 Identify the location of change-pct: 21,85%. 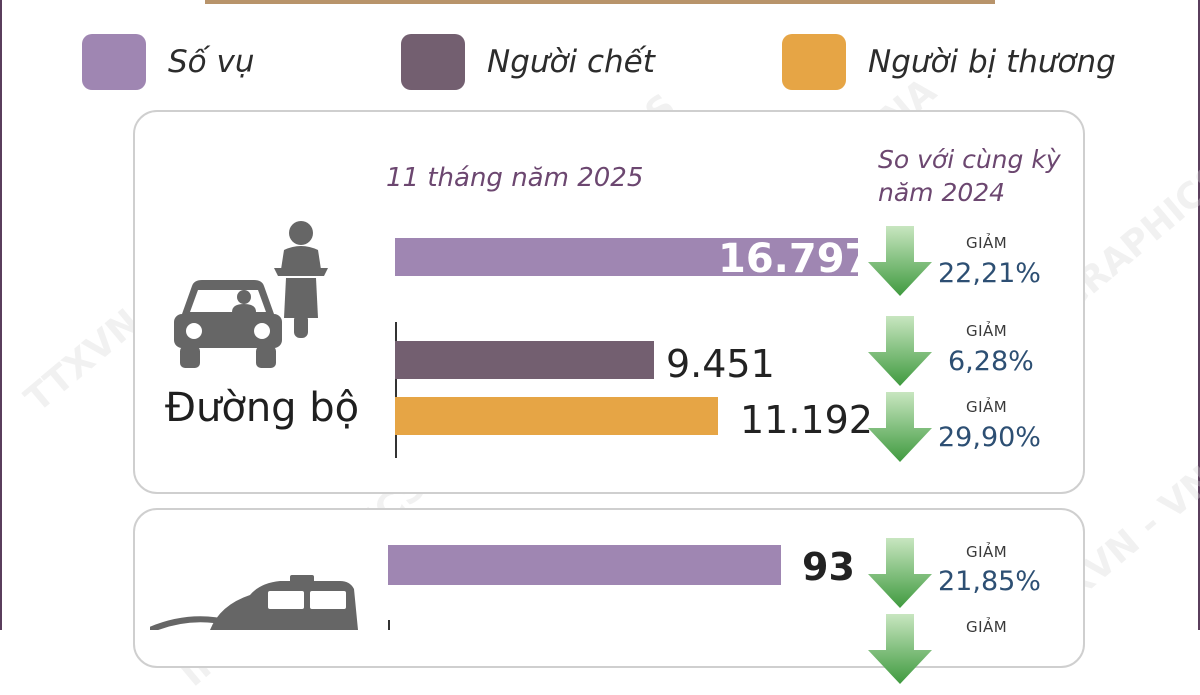
(989, 581).